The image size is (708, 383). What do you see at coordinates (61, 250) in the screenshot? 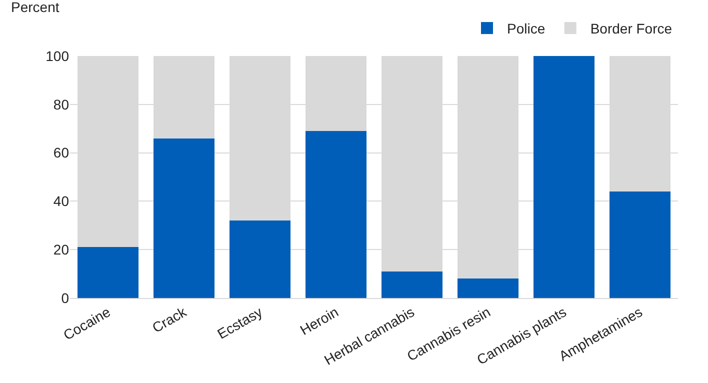
I see `y-tick-label: 20` at bounding box center [61, 250].